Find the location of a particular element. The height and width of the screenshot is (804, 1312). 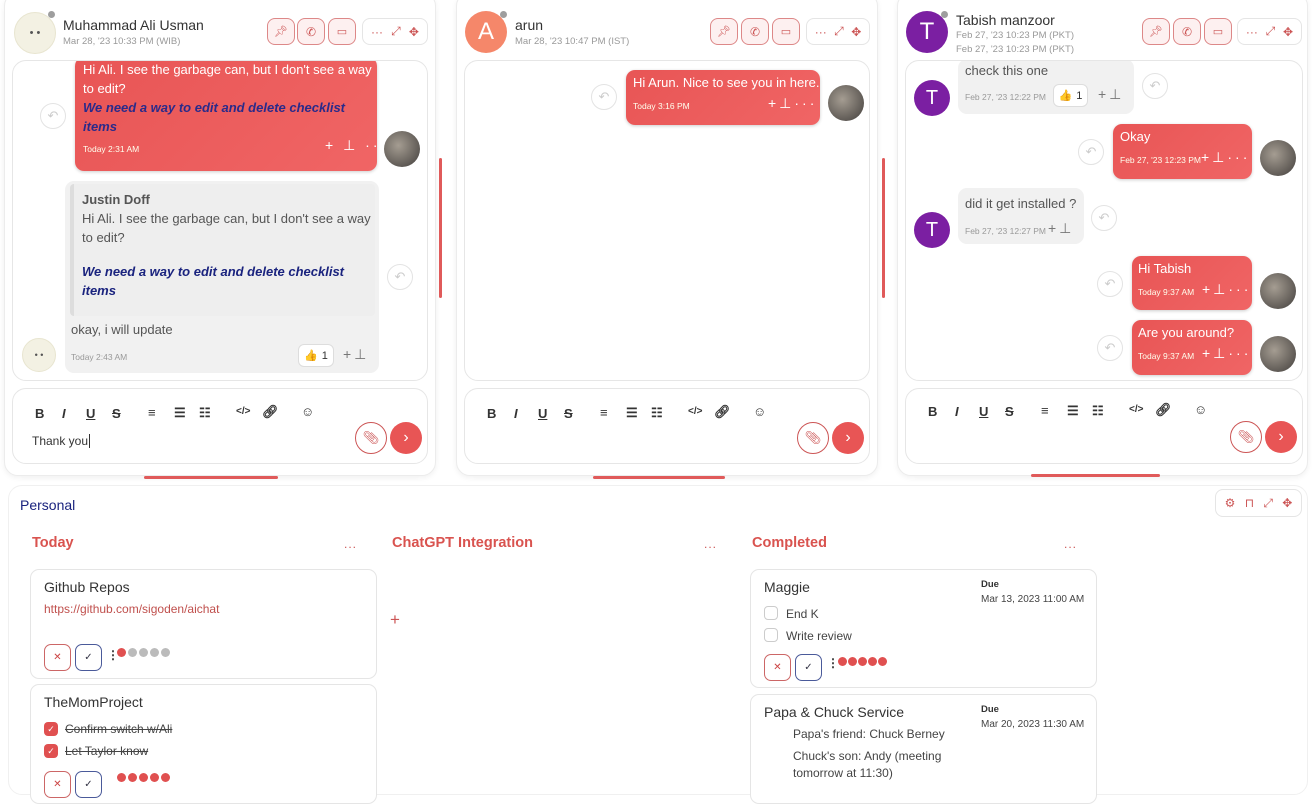

add-card-button: + is located at coordinates (395, 619).